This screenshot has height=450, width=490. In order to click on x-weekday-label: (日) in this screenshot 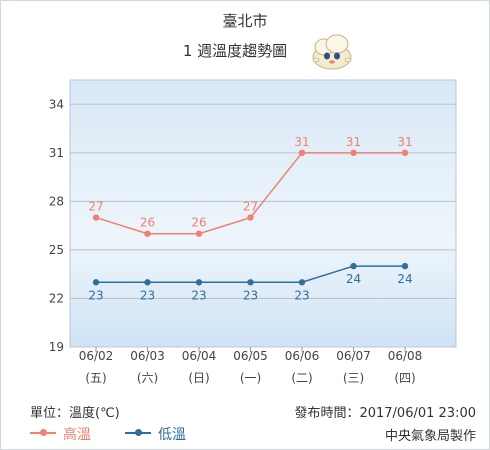, I will do `click(198, 378)`.